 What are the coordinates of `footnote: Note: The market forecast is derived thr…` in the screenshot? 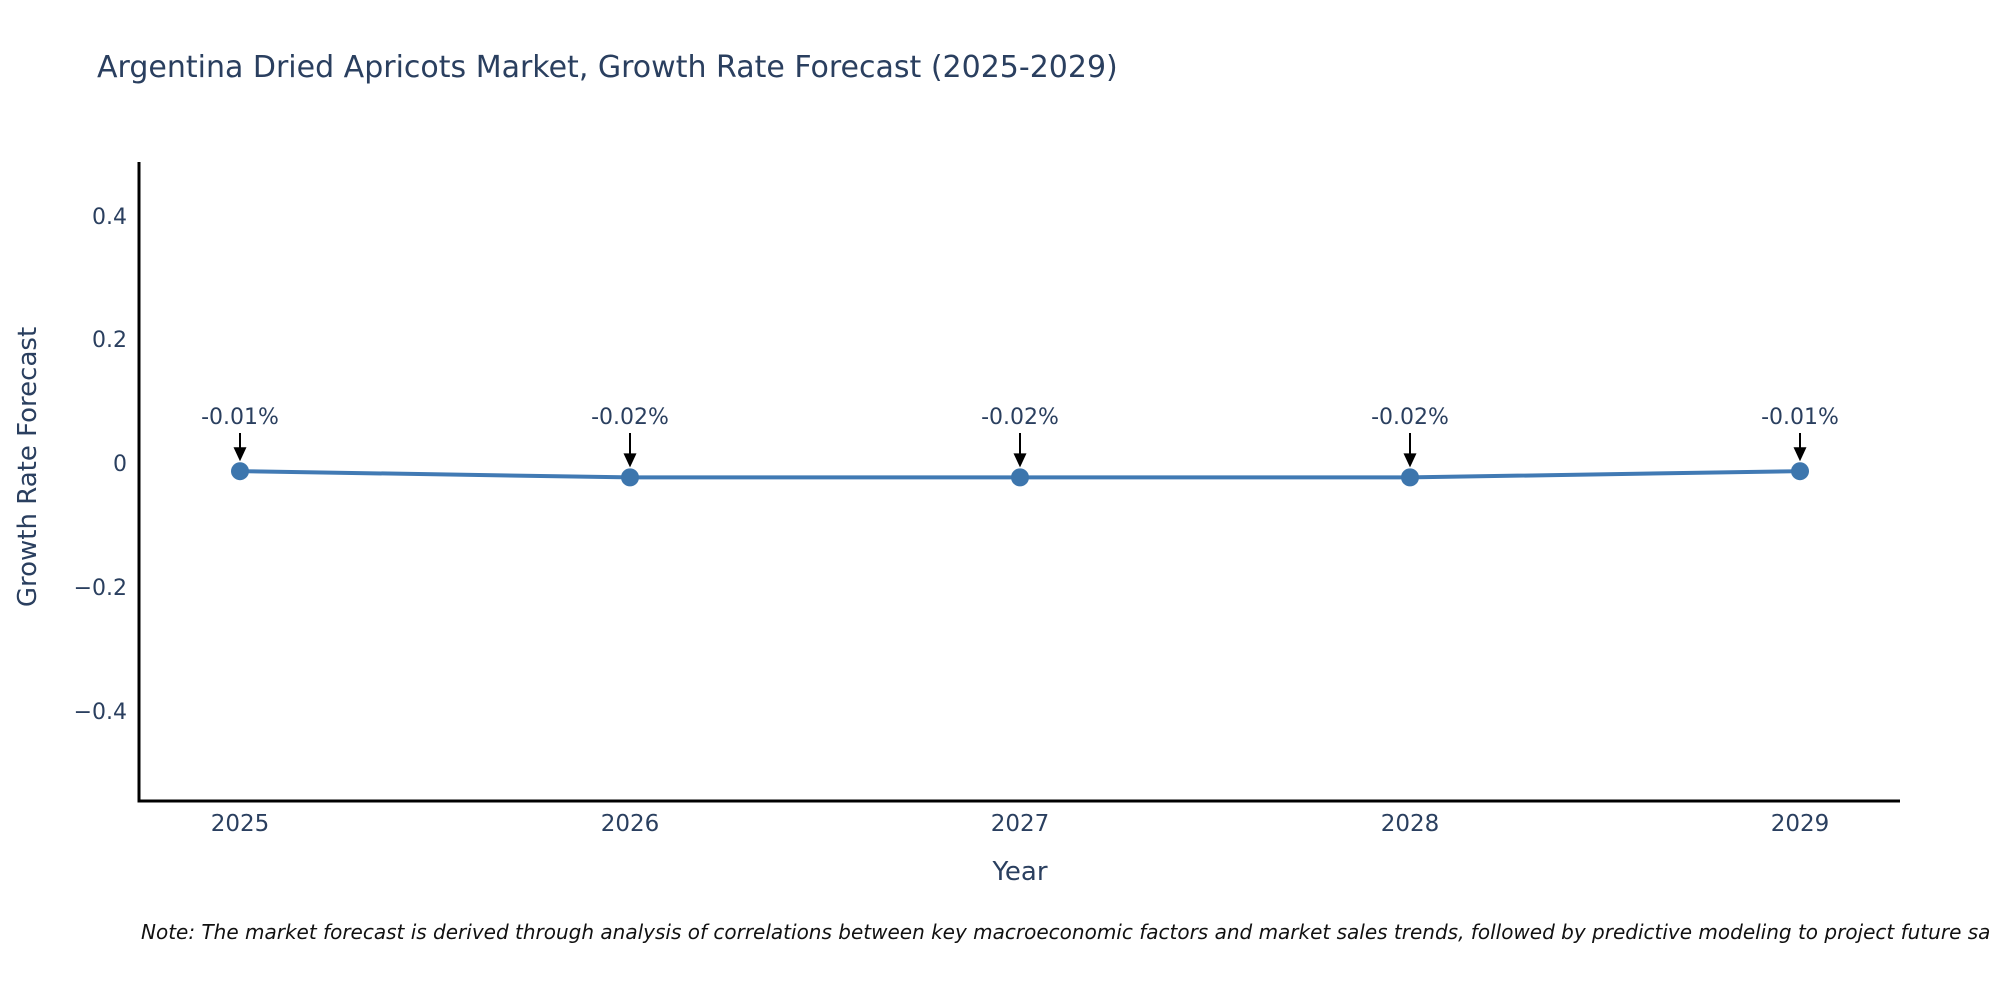 It's located at (1066, 932).